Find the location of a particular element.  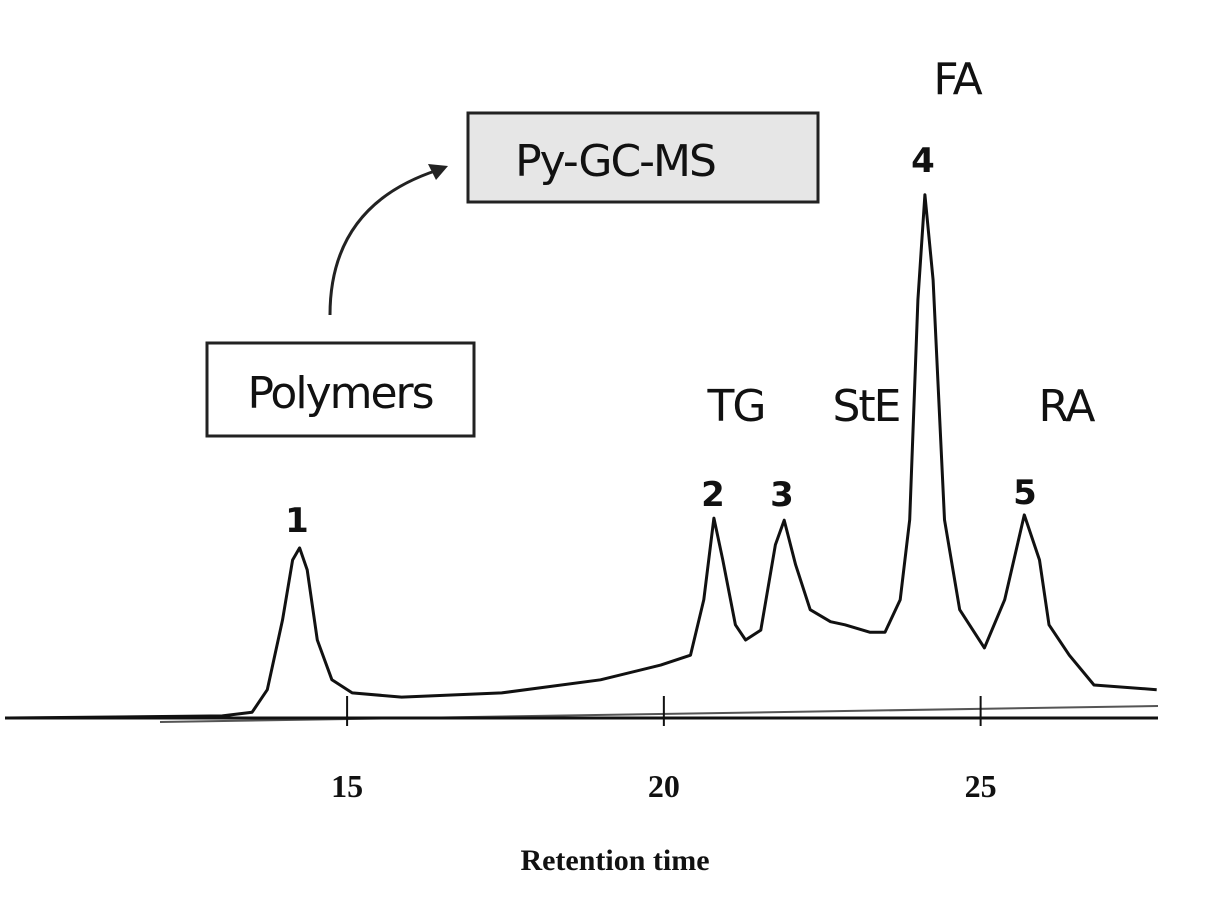

annotation: 4 is located at coordinates (923, 161).